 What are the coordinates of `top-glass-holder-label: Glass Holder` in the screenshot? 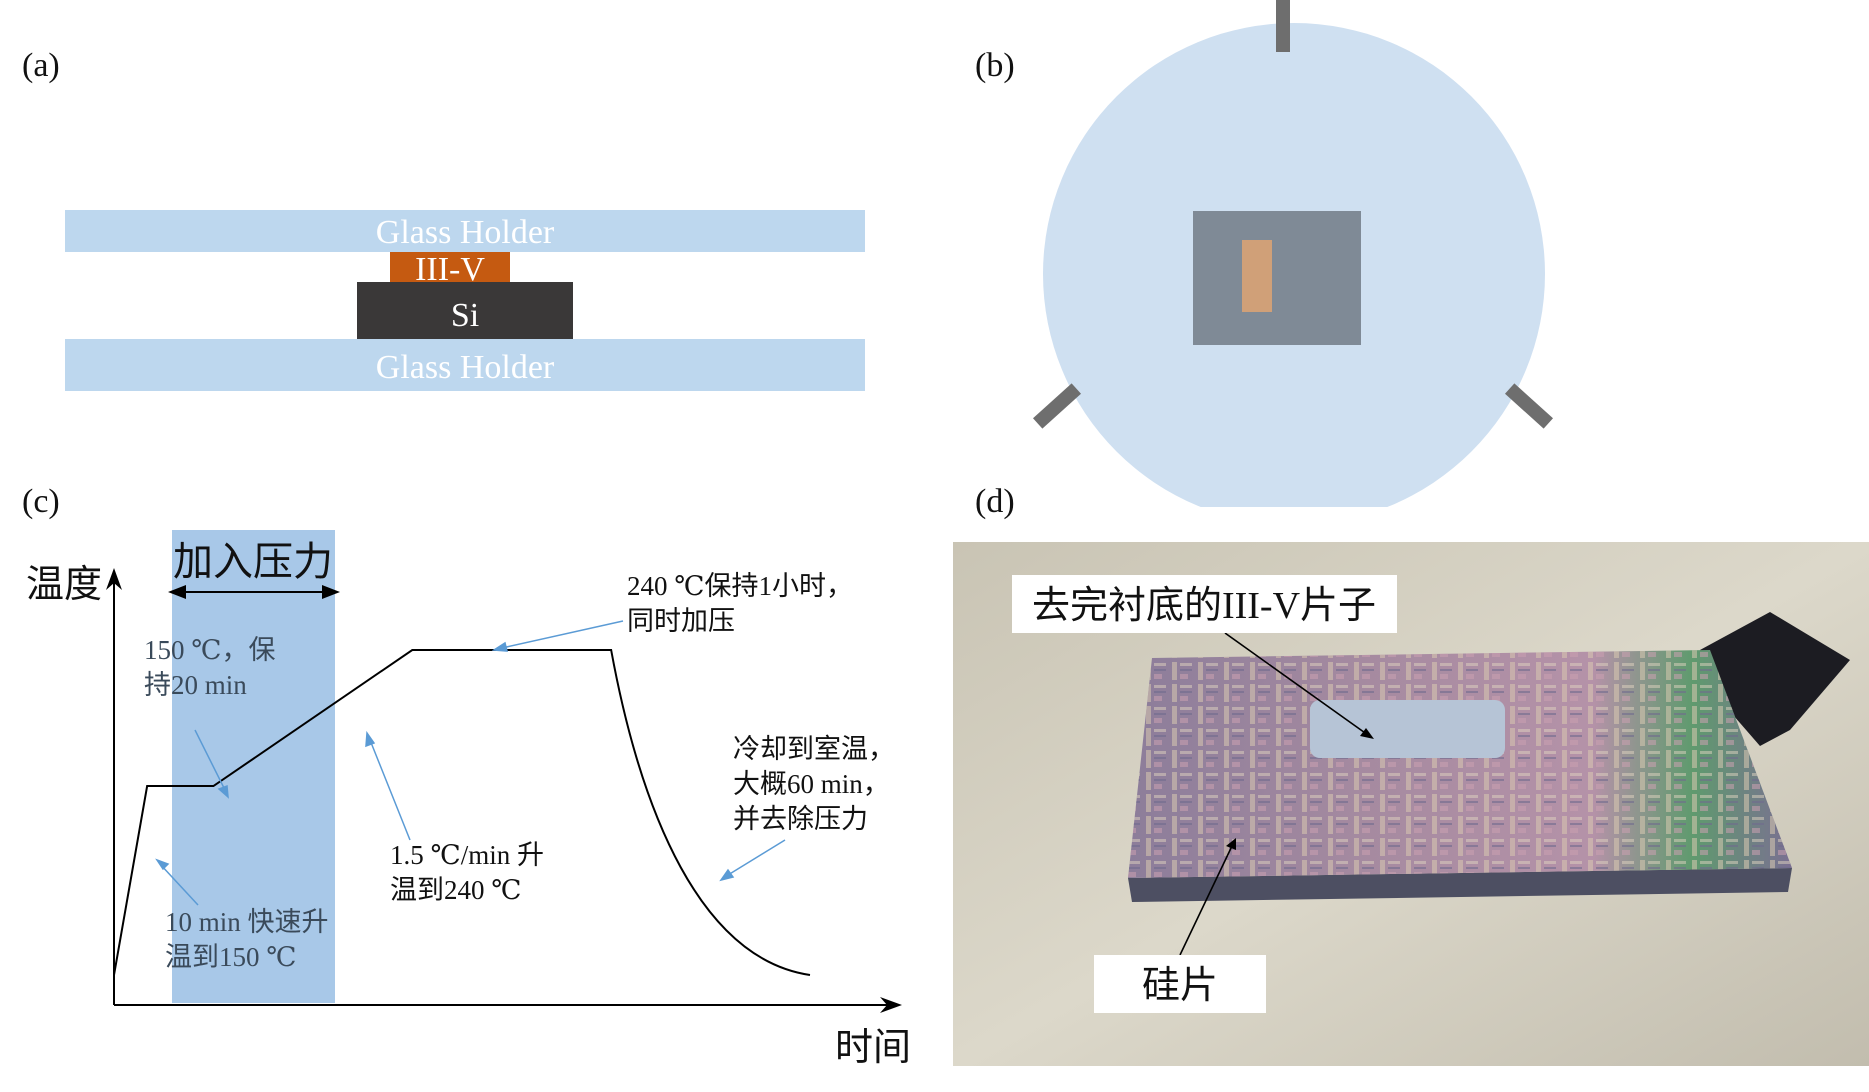 It's located at (465, 232).